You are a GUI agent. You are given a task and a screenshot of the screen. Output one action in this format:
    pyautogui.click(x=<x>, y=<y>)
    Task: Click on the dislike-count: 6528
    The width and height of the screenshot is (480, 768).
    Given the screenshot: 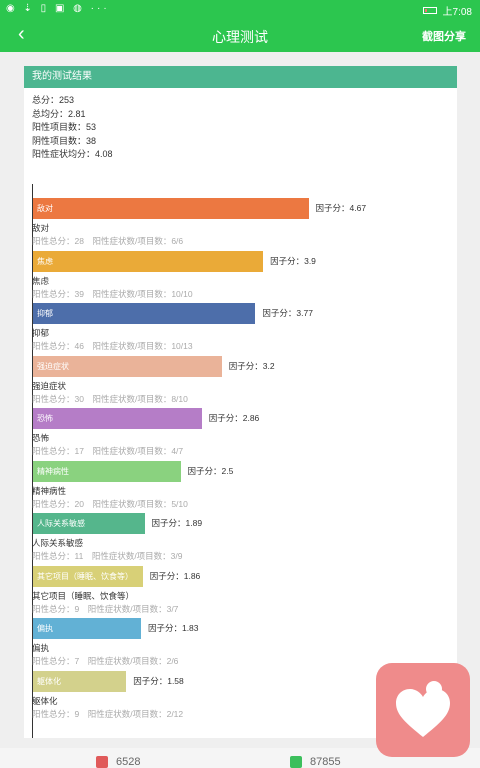 What is the action you would take?
    pyautogui.click(x=128, y=762)
    